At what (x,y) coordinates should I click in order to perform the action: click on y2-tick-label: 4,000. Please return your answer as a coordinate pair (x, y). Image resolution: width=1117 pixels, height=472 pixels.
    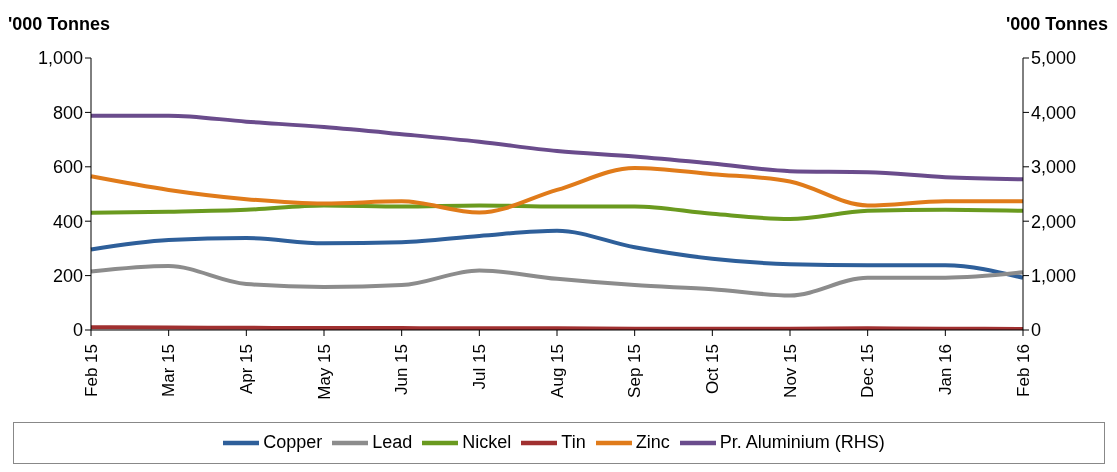
    Looking at the image, I should click on (1054, 112).